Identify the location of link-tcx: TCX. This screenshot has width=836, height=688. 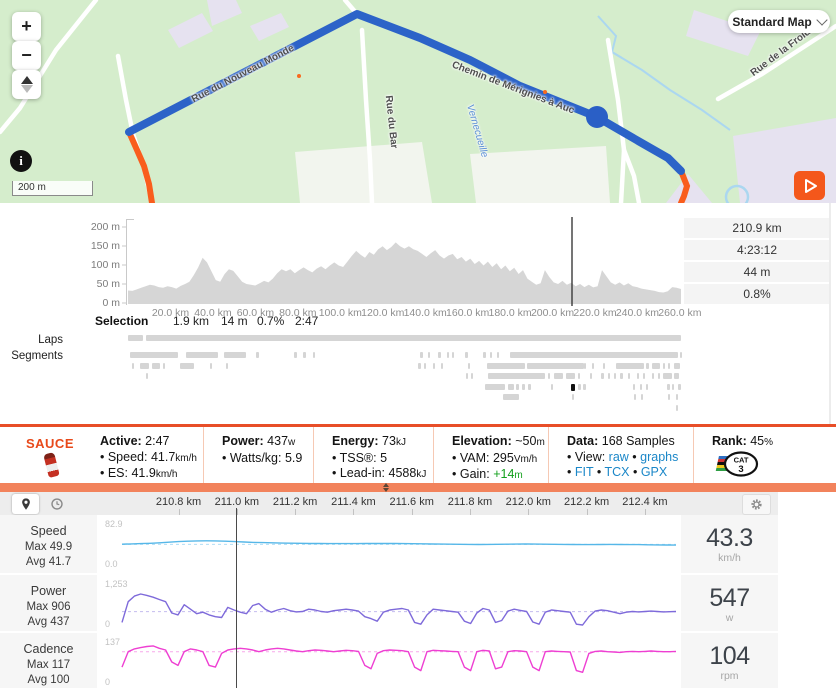
(617, 472).